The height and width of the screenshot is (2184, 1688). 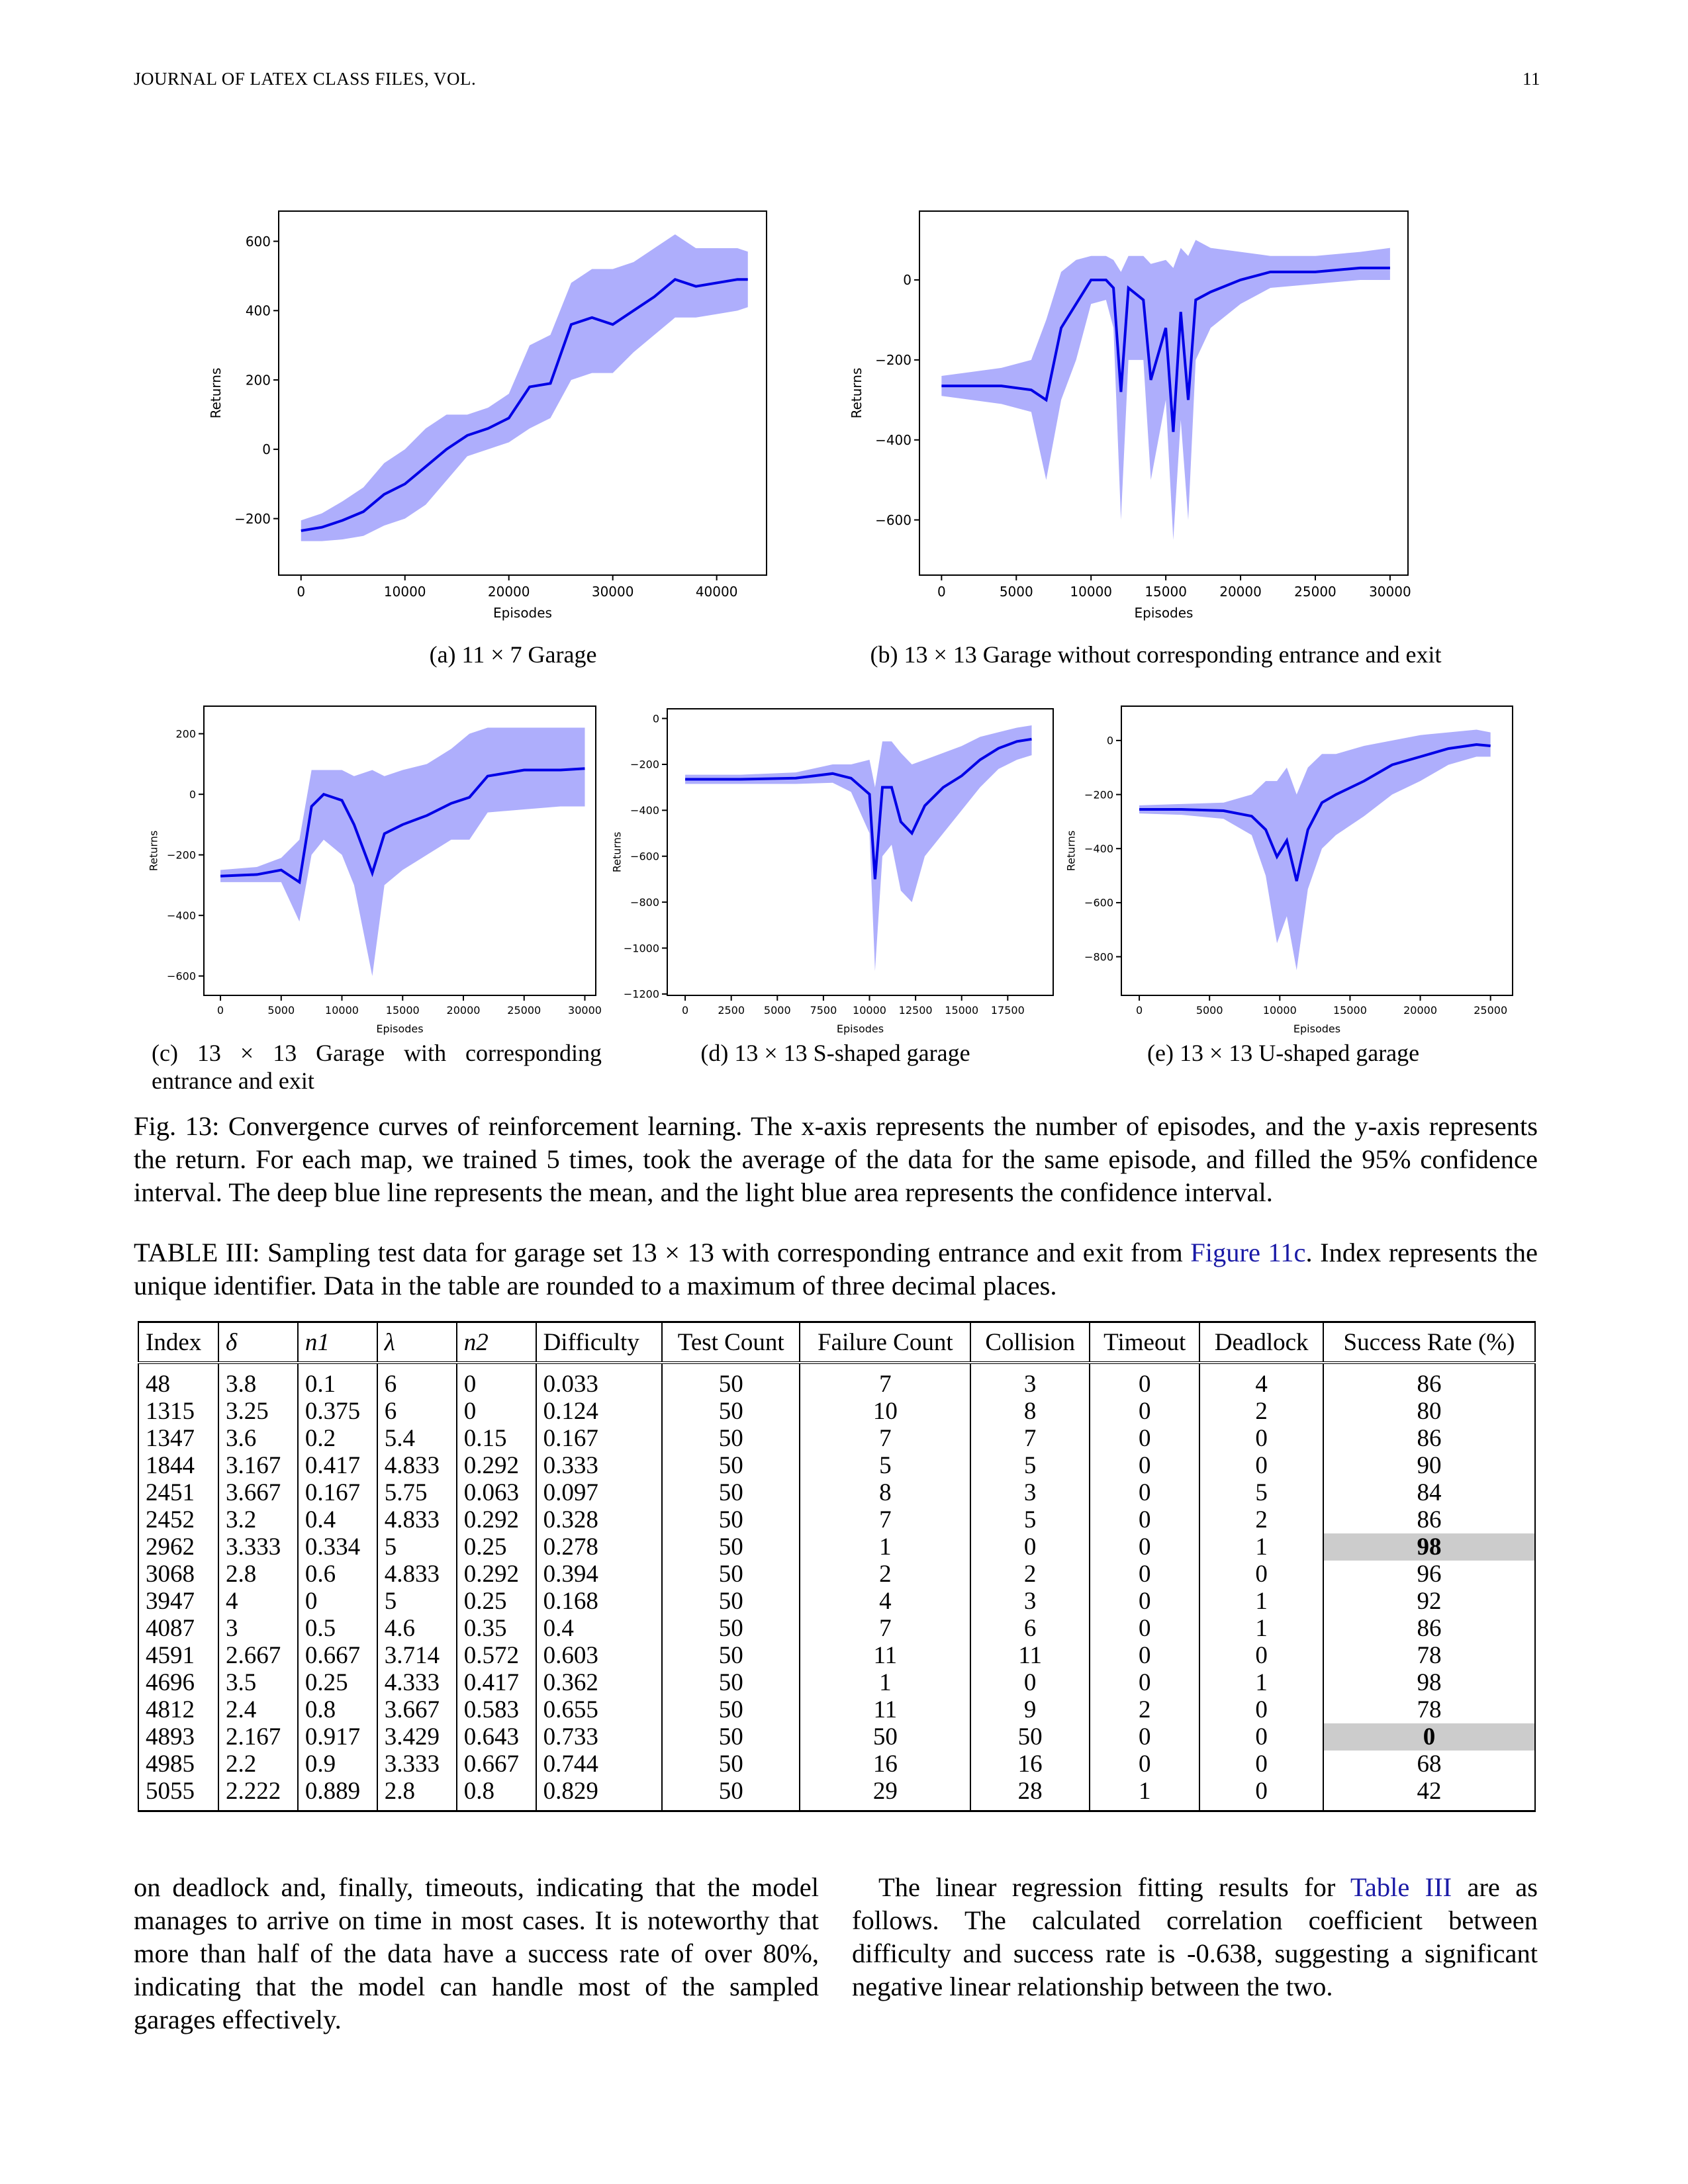 I want to click on table-cell: 3.667, so click(x=416, y=1709).